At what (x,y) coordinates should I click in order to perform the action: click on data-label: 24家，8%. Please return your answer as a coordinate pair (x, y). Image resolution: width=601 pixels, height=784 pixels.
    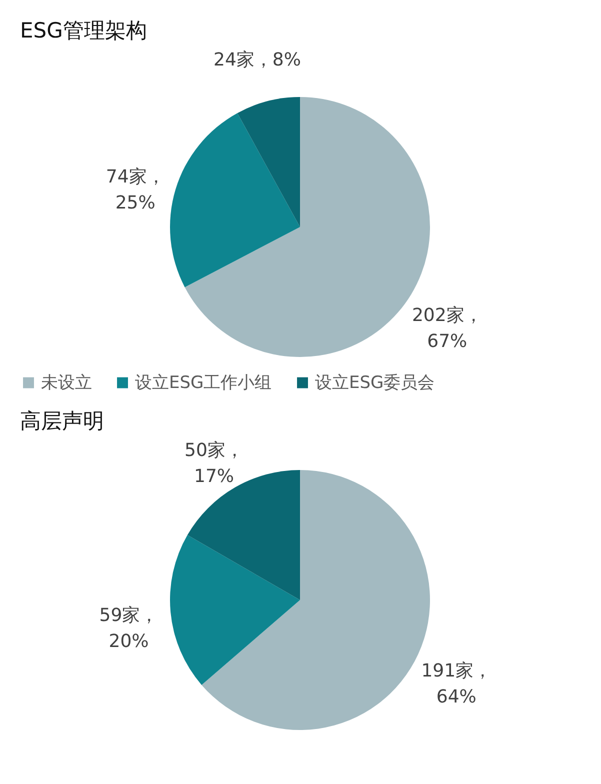
    Looking at the image, I should click on (257, 59).